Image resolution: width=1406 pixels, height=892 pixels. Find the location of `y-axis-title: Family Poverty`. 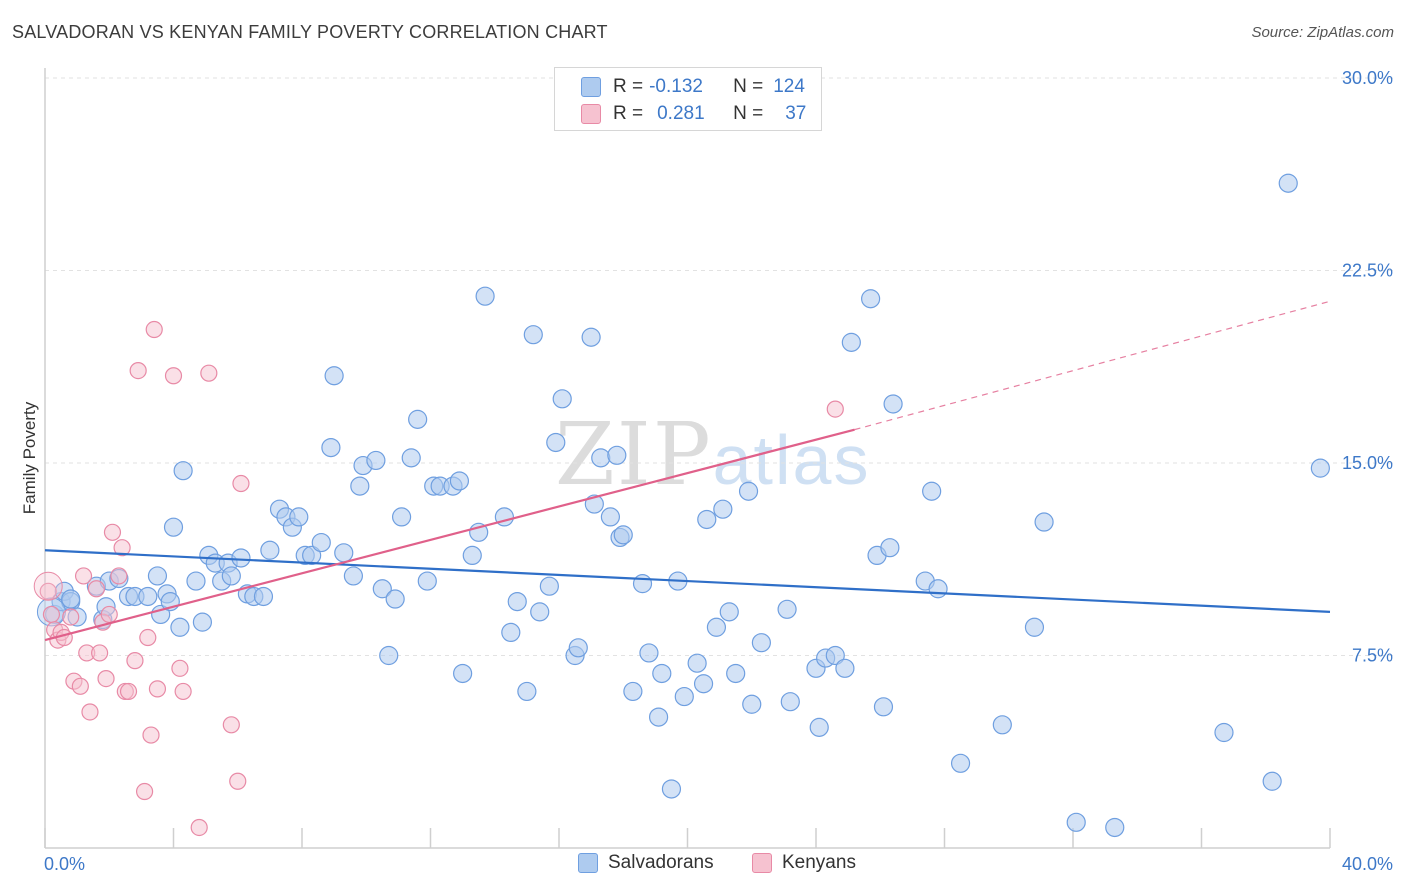

y-axis-title: Family Poverty is located at coordinates (29, 457).